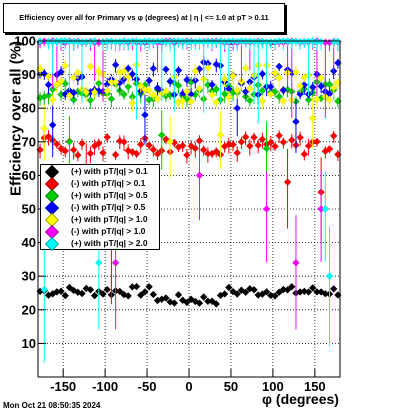 This screenshot has width=400, height=414. What do you see at coordinates (100, 196) in the screenshot?
I see `legend-entry: (+) with pT/|q| > 0.5` at bounding box center [100, 196].